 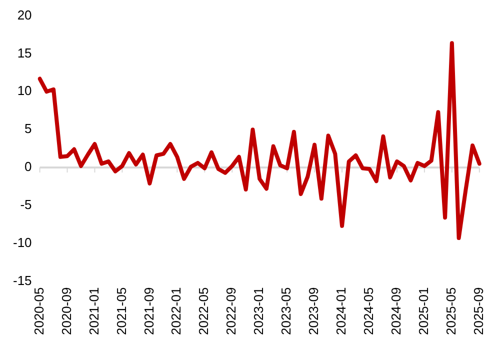 I want to click on x-tick-label: 2022-05, so click(x=204, y=311).